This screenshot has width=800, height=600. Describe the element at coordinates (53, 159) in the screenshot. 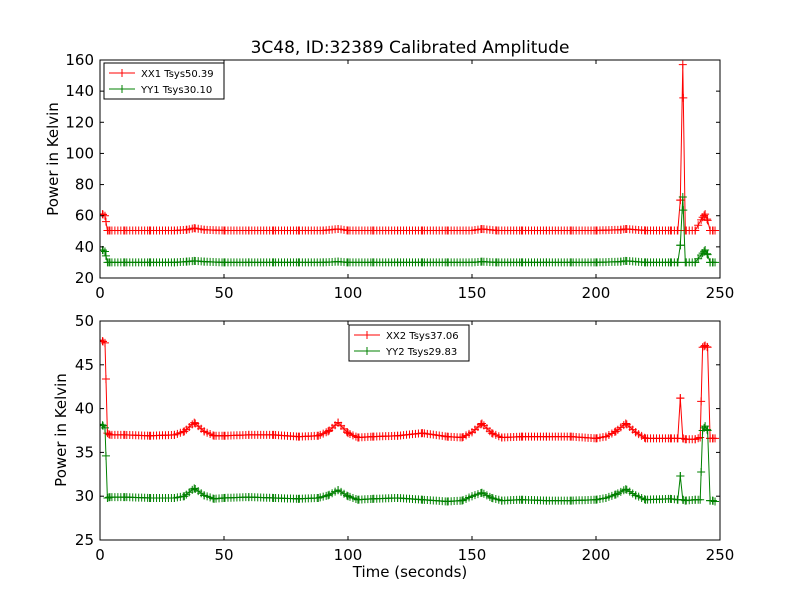

I see `ylabel-top: Power in Kelvin` at that location.